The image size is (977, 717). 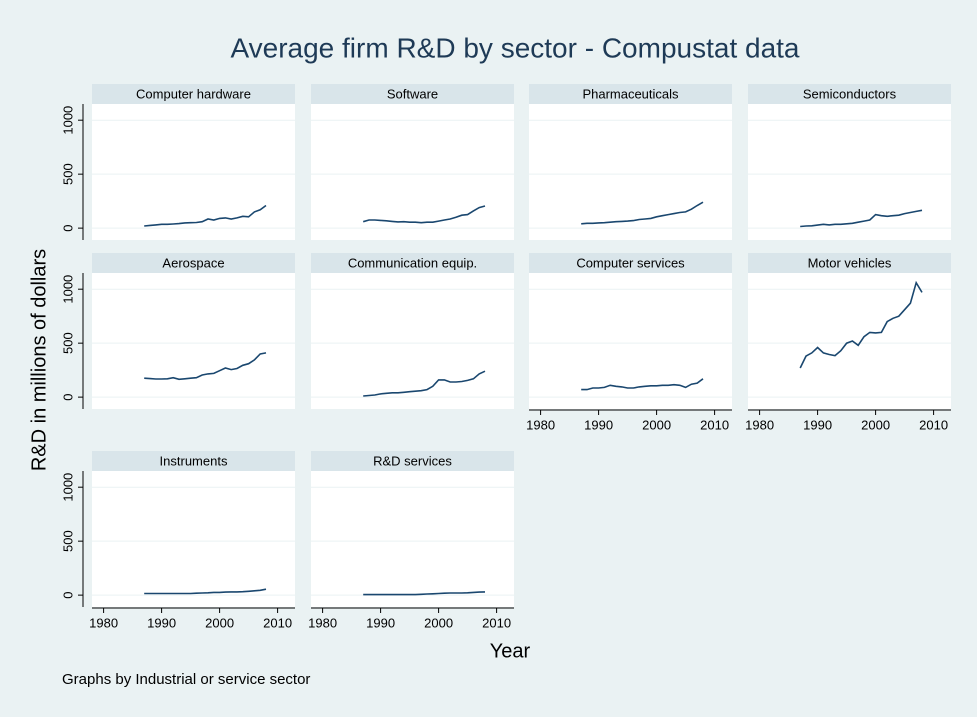 What do you see at coordinates (39, 360) in the screenshot?
I see `y-axis-label: R&D in millions of dollars` at bounding box center [39, 360].